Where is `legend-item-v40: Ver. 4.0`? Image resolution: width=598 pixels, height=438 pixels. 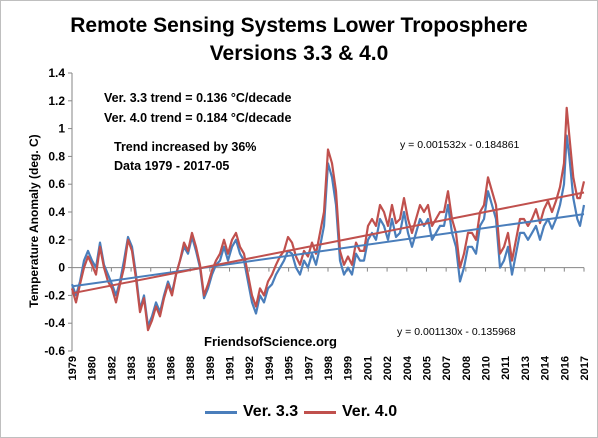
legend-item-v40: Ver. 4.0 is located at coordinates (350, 412).